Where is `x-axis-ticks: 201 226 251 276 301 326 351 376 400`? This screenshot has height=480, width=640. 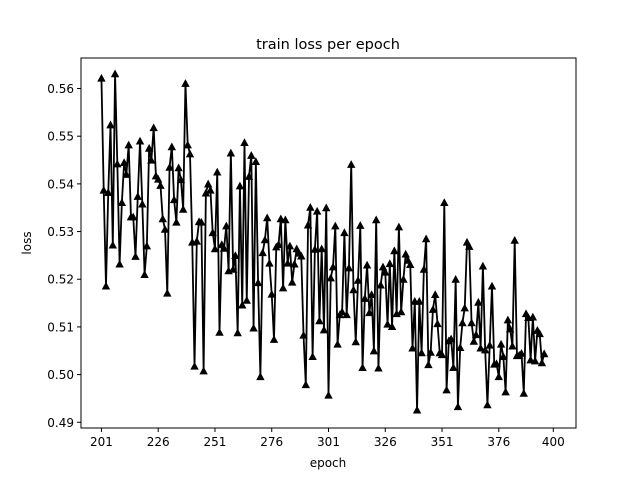
x-axis-ticks: 201 226 251 276 301 326 351 376 400 is located at coordinates (327, 438).